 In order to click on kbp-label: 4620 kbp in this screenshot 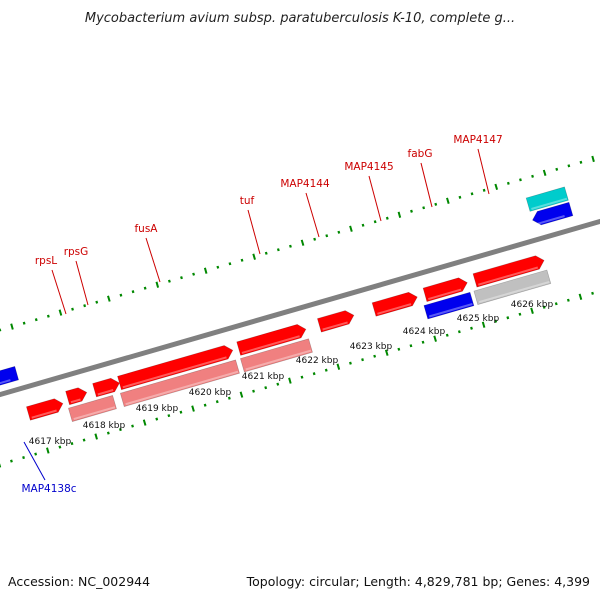, I will do `click(210, 393)`.